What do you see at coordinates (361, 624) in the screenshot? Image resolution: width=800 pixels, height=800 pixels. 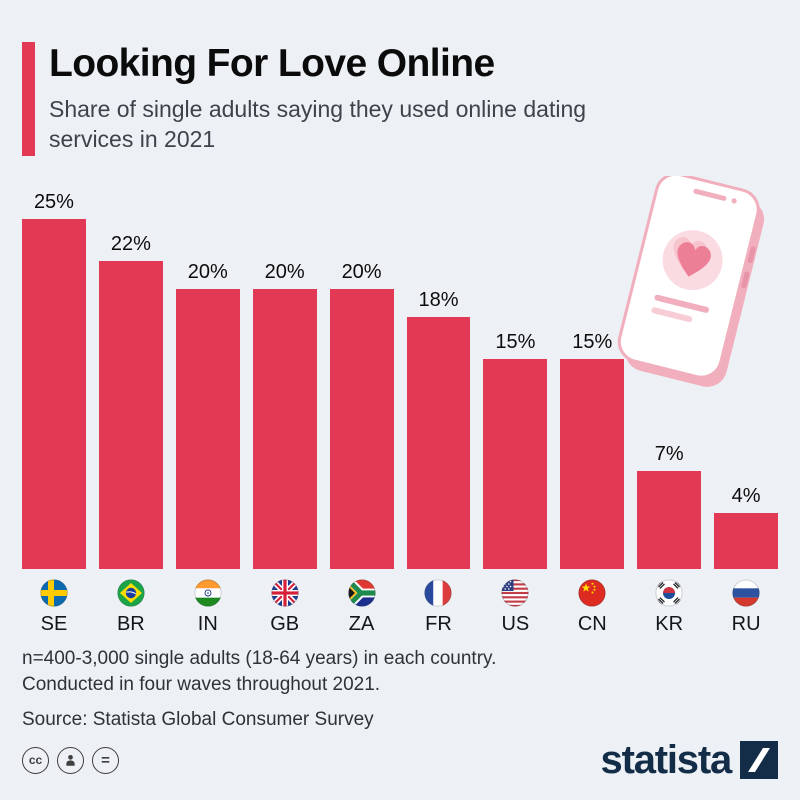 I see `country-code-label: ZA` at bounding box center [361, 624].